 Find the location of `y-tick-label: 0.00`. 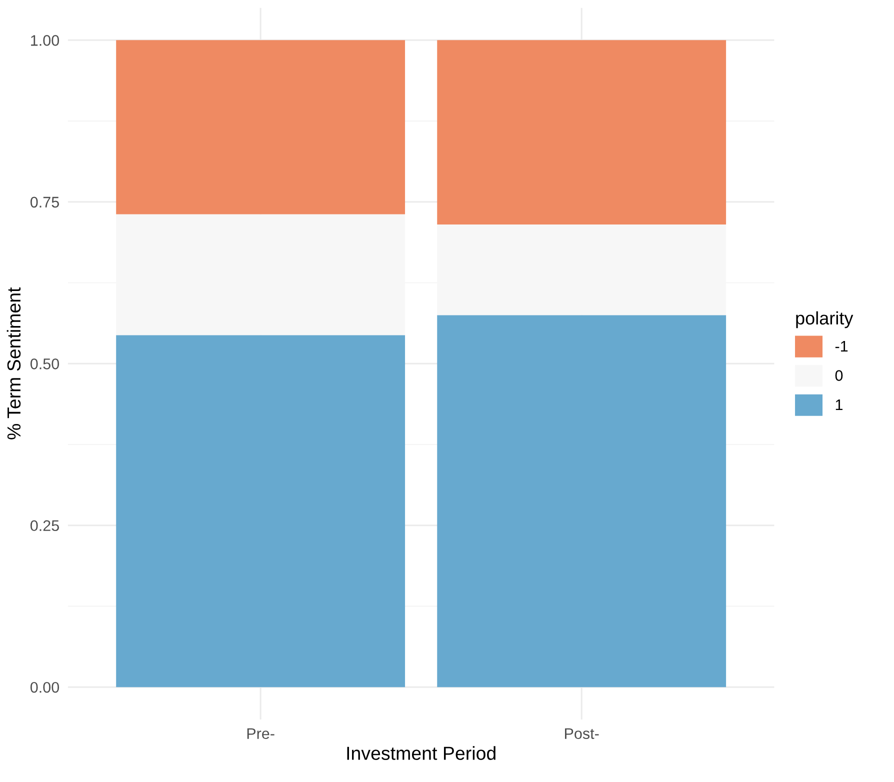

y-tick-label: 0.00 is located at coordinates (45, 687).